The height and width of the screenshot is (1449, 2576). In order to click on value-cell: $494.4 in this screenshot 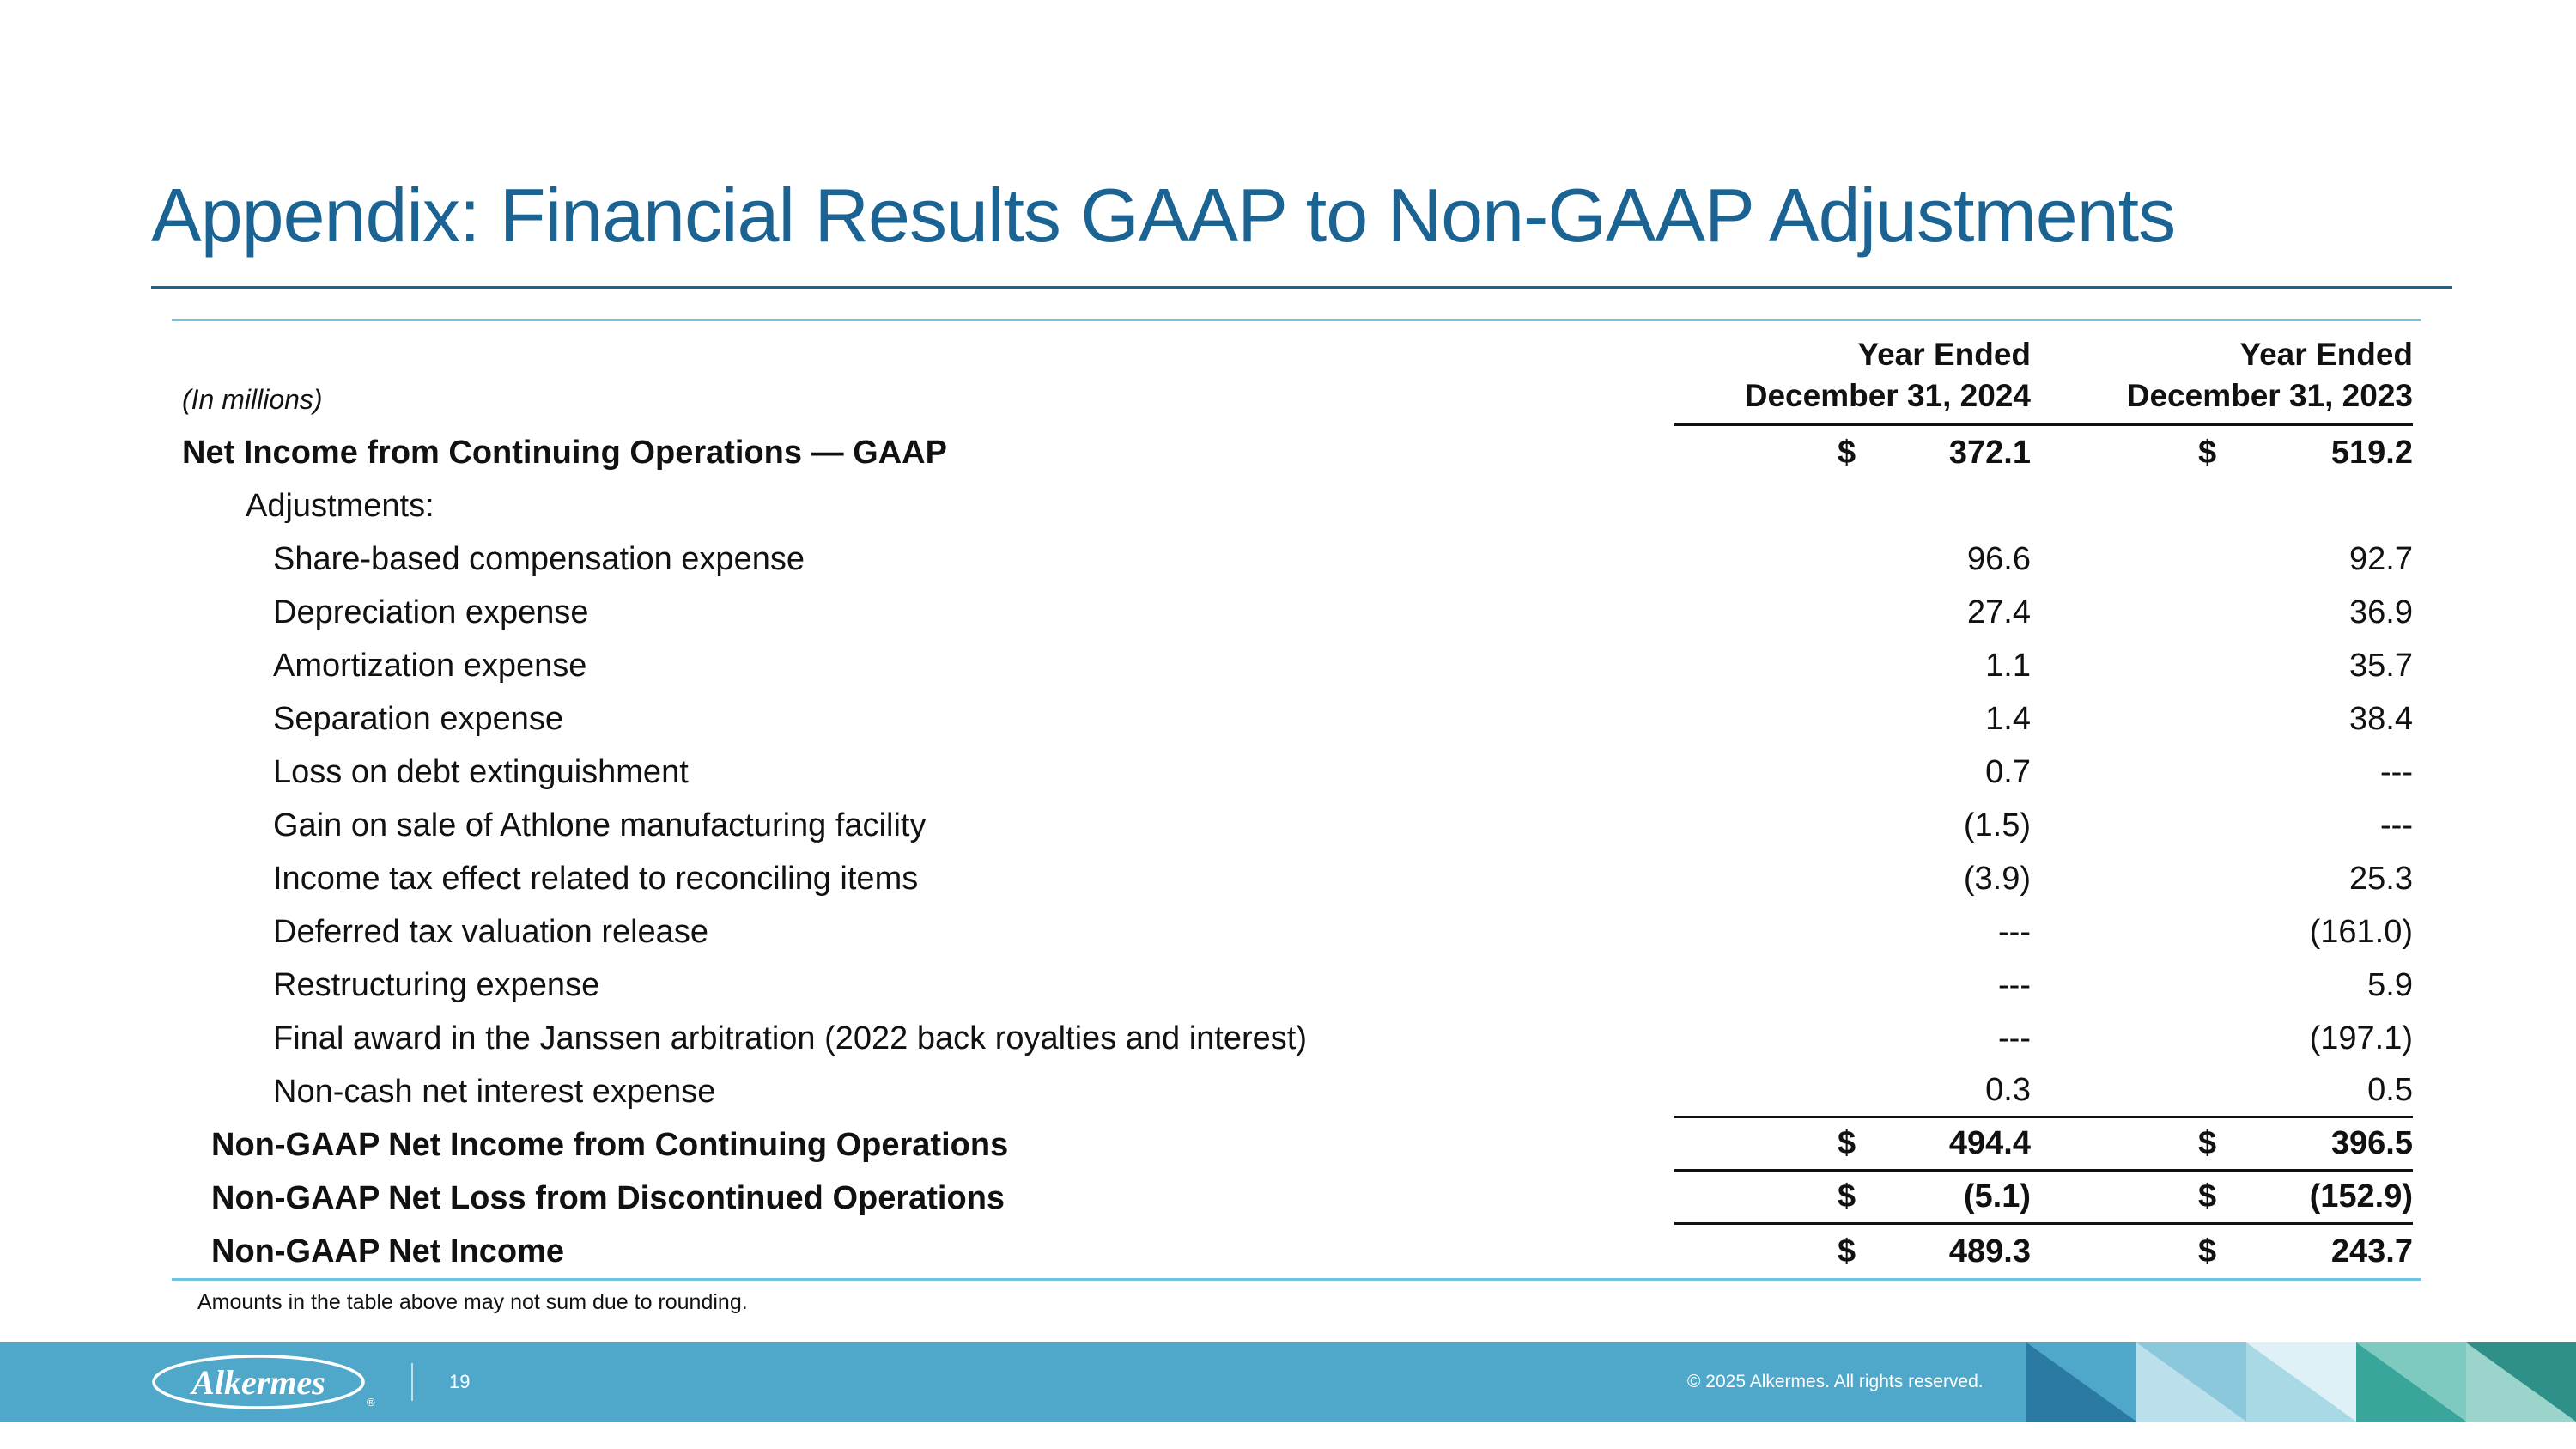, I will do `click(1852, 1143)`.